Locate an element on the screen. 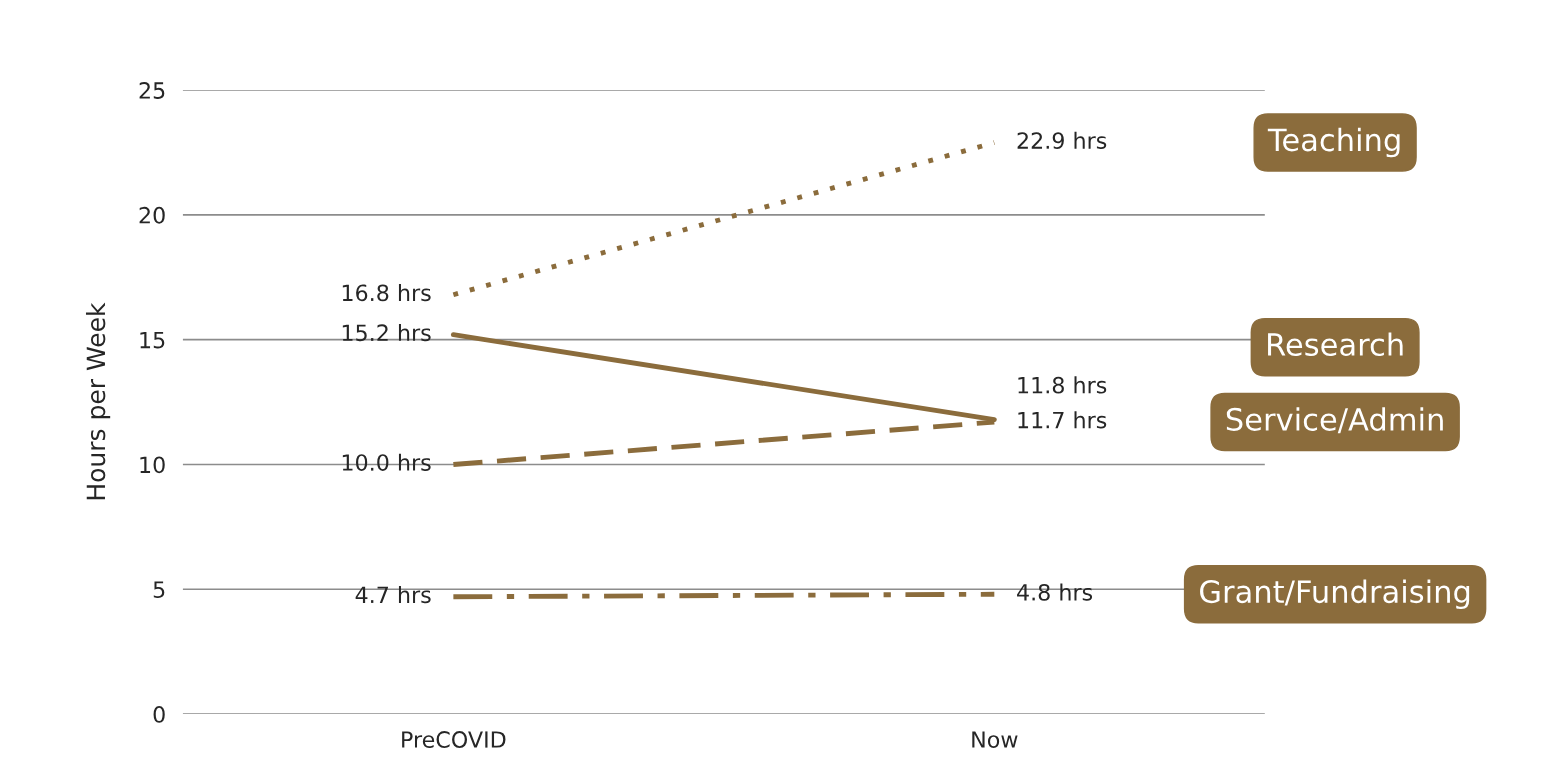 Image resolution: width=1550 pixels, height=777 pixels. text: Grant/Fundraising is located at coordinates (1335, 594).